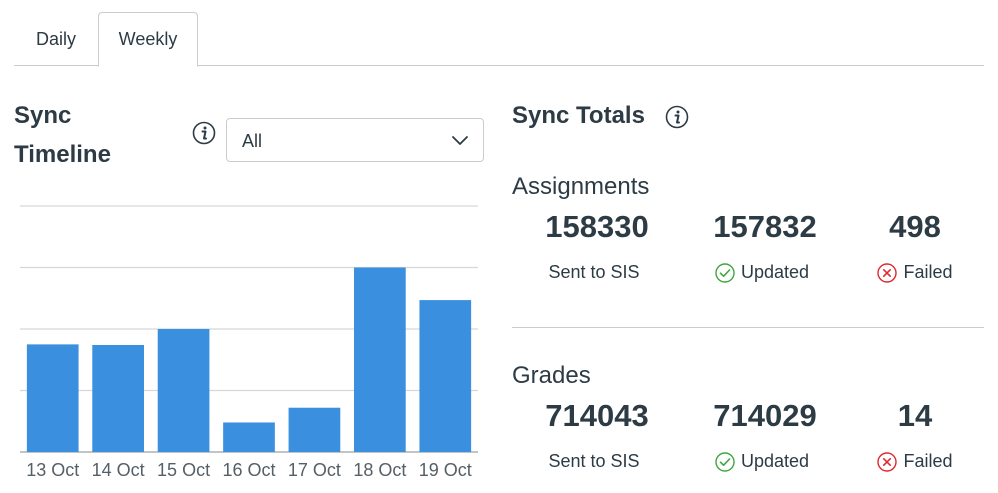 The width and height of the screenshot is (998, 493). I want to click on assignments-failed-label: Failed, so click(911, 272).